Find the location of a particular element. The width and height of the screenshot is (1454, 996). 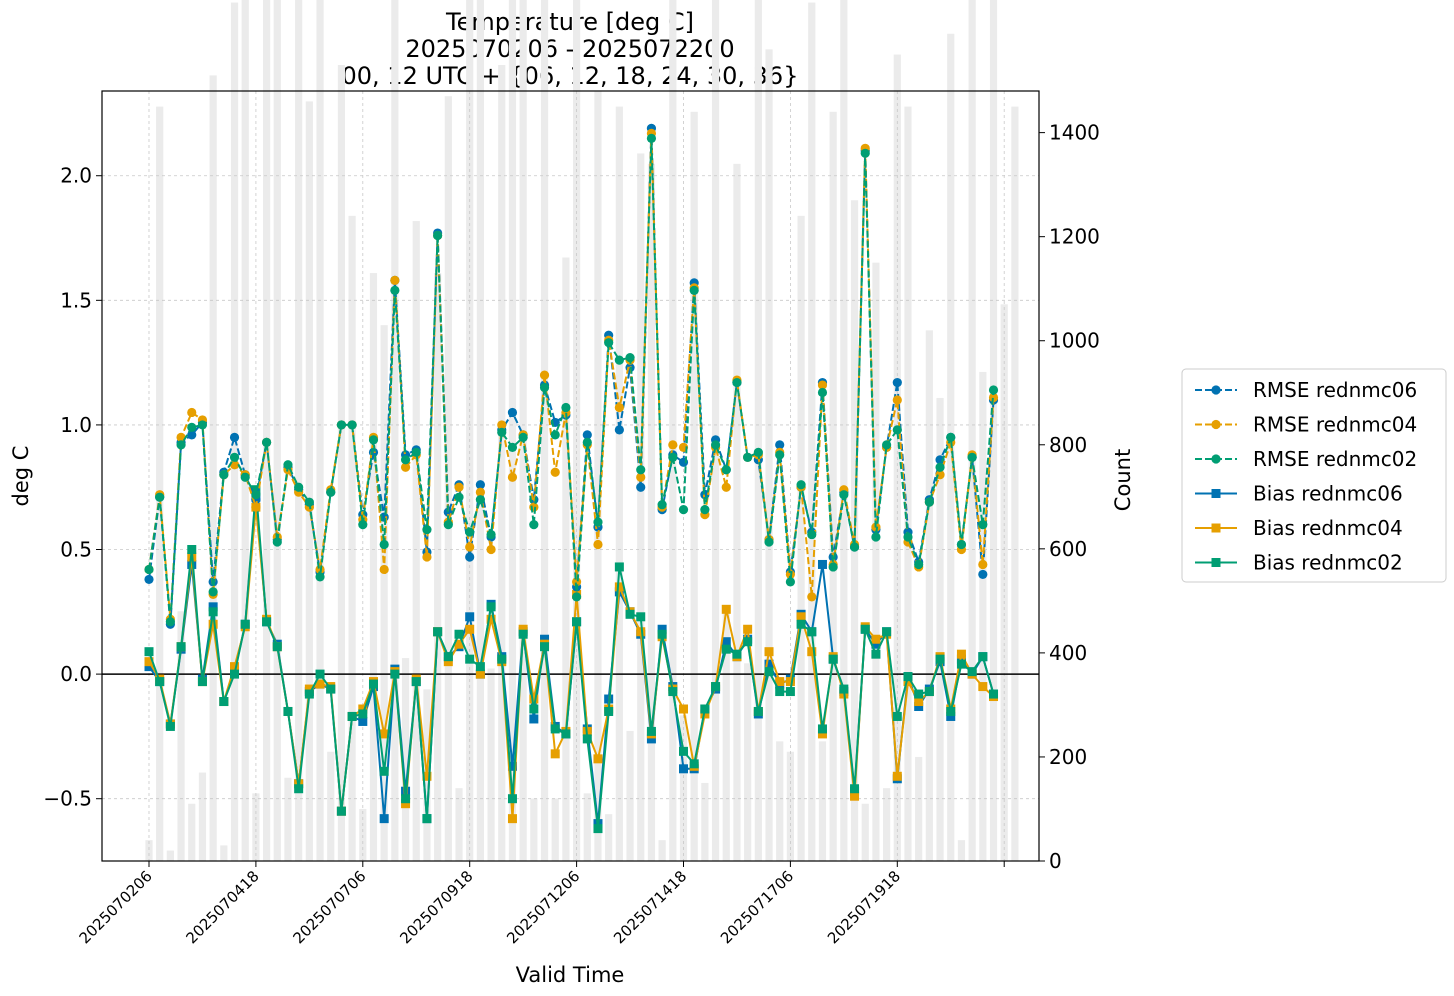

x-tick-label: 2025071918 is located at coordinates (864, 907).